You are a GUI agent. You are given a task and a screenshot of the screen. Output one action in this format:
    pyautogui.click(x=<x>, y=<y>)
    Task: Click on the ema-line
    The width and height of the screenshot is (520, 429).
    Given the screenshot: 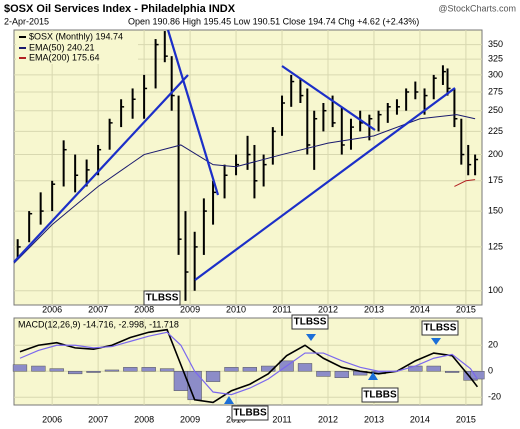 What is the action you would take?
    pyautogui.click(x=465, y=183)
    